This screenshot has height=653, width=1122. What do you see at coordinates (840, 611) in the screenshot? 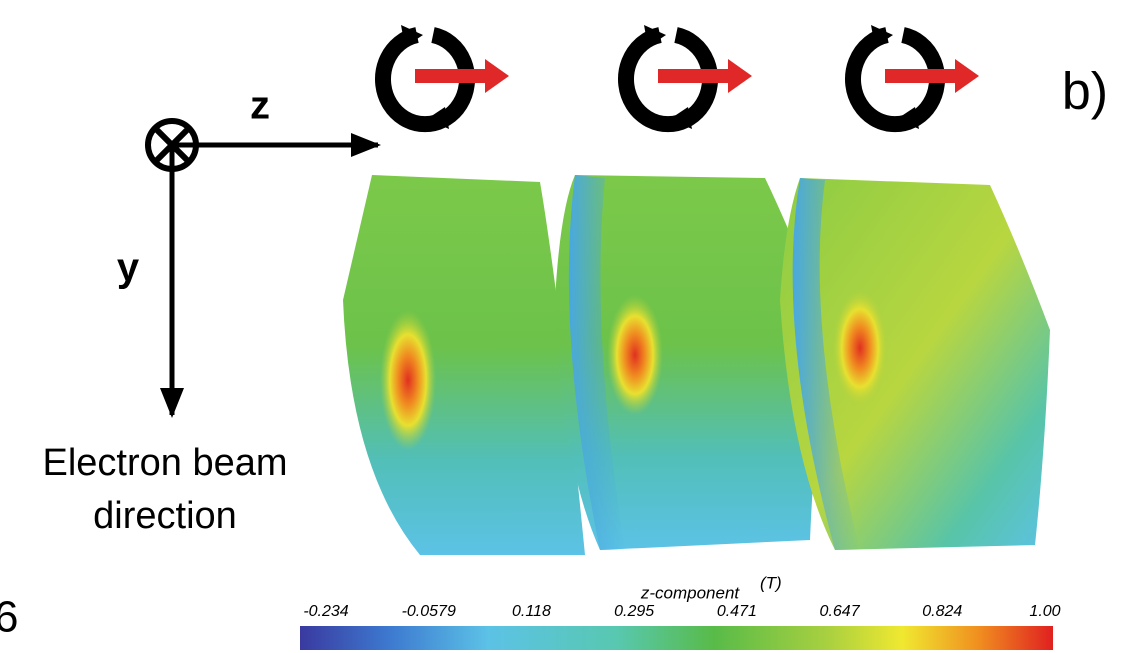
I see `colorbar-tick-label: 0.647` at bounding box center [840, 611].